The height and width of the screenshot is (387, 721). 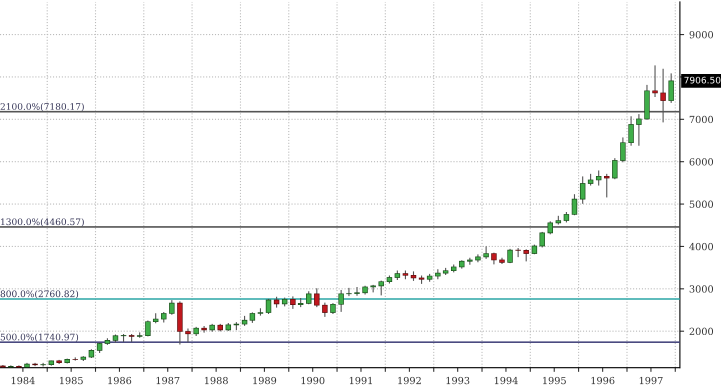 What do you see at coordinates (39, 294) in the screenshot?
I see `ref-line-label: 800.0%(2760.82)` at bounding box center [39, 294].